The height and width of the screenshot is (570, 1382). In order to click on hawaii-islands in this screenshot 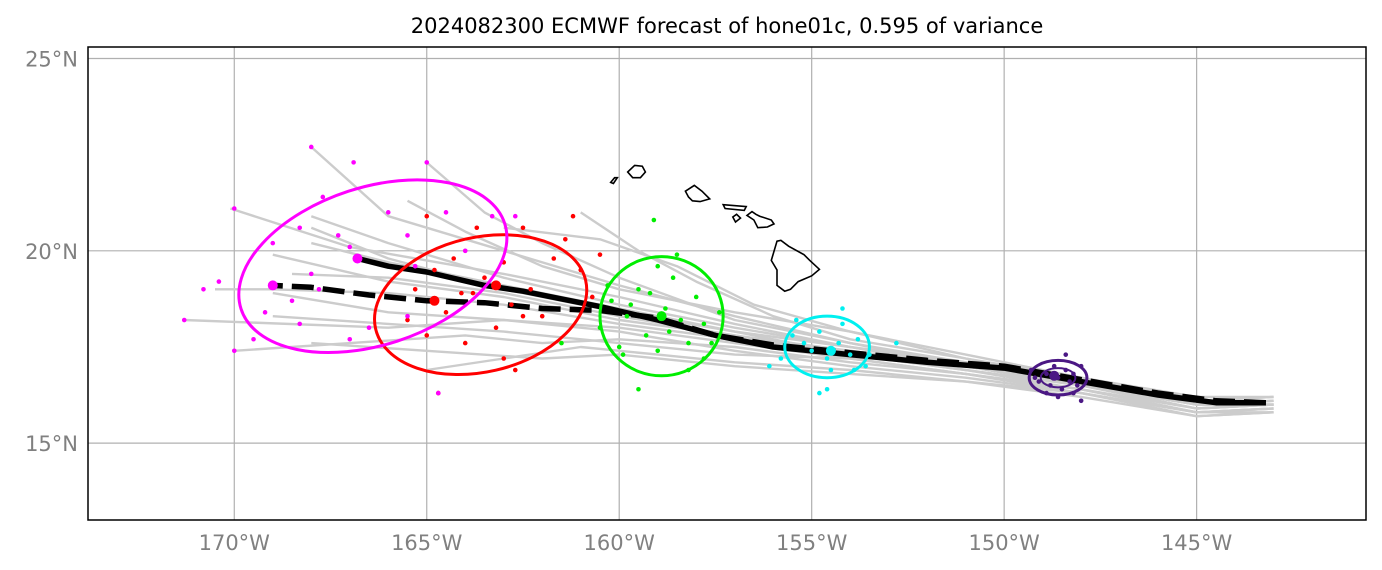, I will do `click(715, 228)`.